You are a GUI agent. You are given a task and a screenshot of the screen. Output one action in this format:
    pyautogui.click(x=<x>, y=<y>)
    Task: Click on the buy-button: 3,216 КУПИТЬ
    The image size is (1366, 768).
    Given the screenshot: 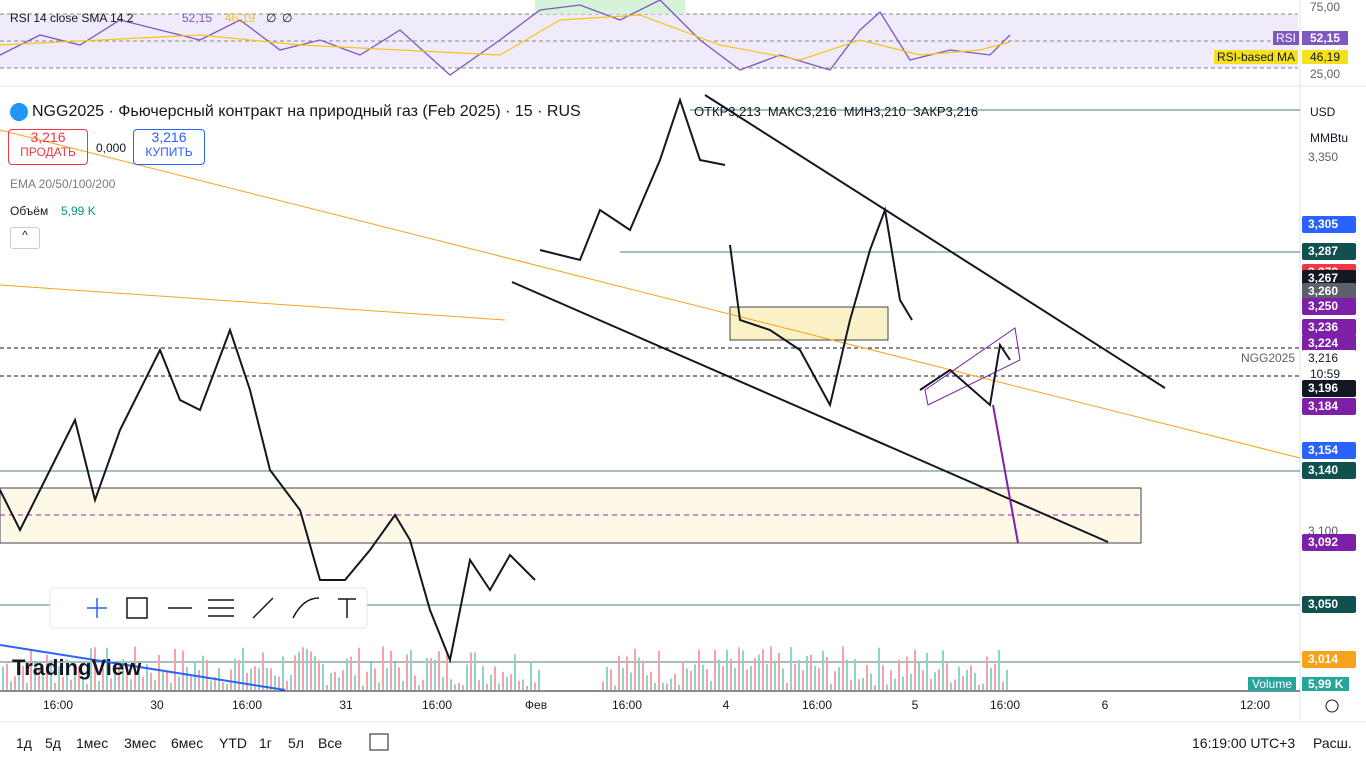 What is the action you would take?
    pyautogui.click(x=169, y=147)
    